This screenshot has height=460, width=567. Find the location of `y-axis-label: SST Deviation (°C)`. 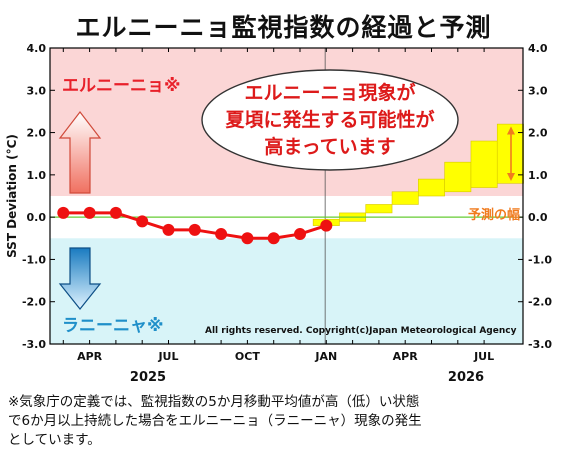

y-axis-label: SST Deviation (°C) is located at coordinates (12, 196).